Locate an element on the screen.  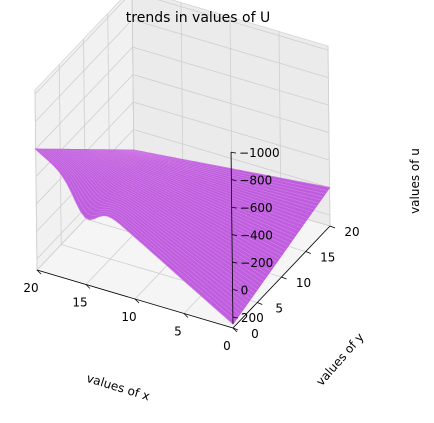
z-tick-label: 0 is located at coordinates (245, 291).